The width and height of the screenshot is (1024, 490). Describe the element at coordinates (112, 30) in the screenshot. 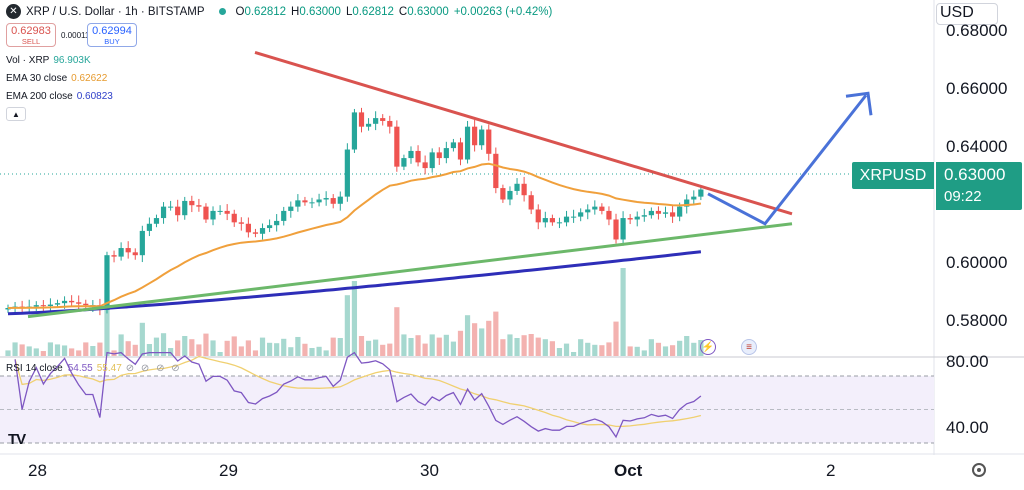

I see `buy-price: 0.62994` at that location.